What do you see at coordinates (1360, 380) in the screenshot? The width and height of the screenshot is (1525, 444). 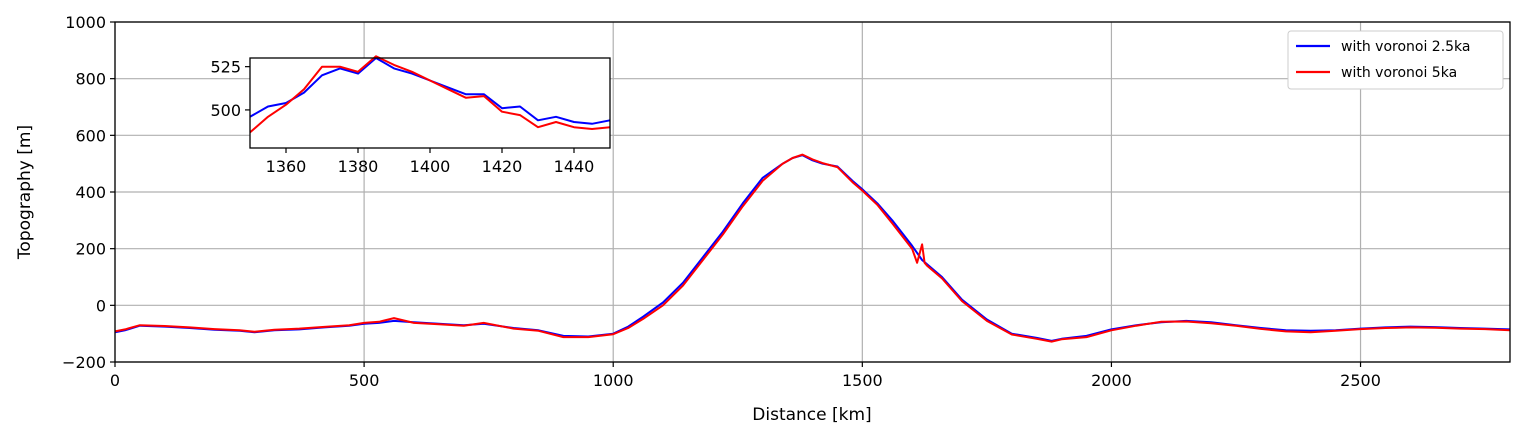 I see `x-tick-label-2500: 2500` at bounding box center [1360, 380].